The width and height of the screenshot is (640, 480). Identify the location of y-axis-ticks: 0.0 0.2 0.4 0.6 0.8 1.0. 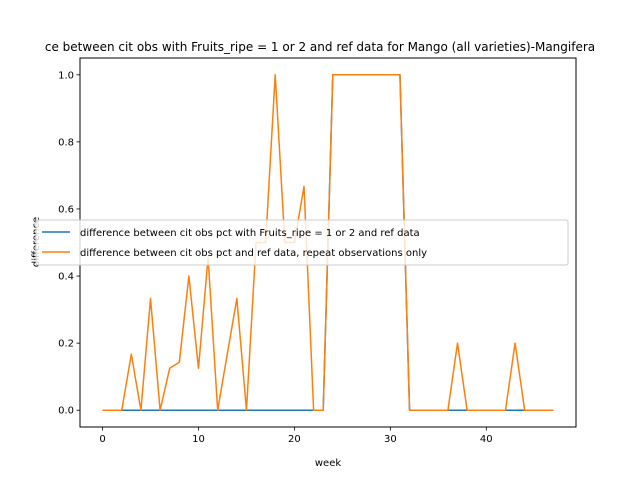
(69, 243).